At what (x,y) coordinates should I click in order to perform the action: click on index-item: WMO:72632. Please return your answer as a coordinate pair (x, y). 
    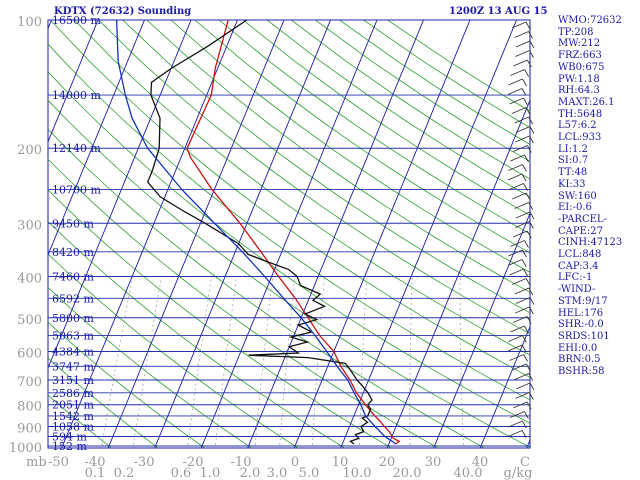
    Looking at the image, I should click on (590, 20).